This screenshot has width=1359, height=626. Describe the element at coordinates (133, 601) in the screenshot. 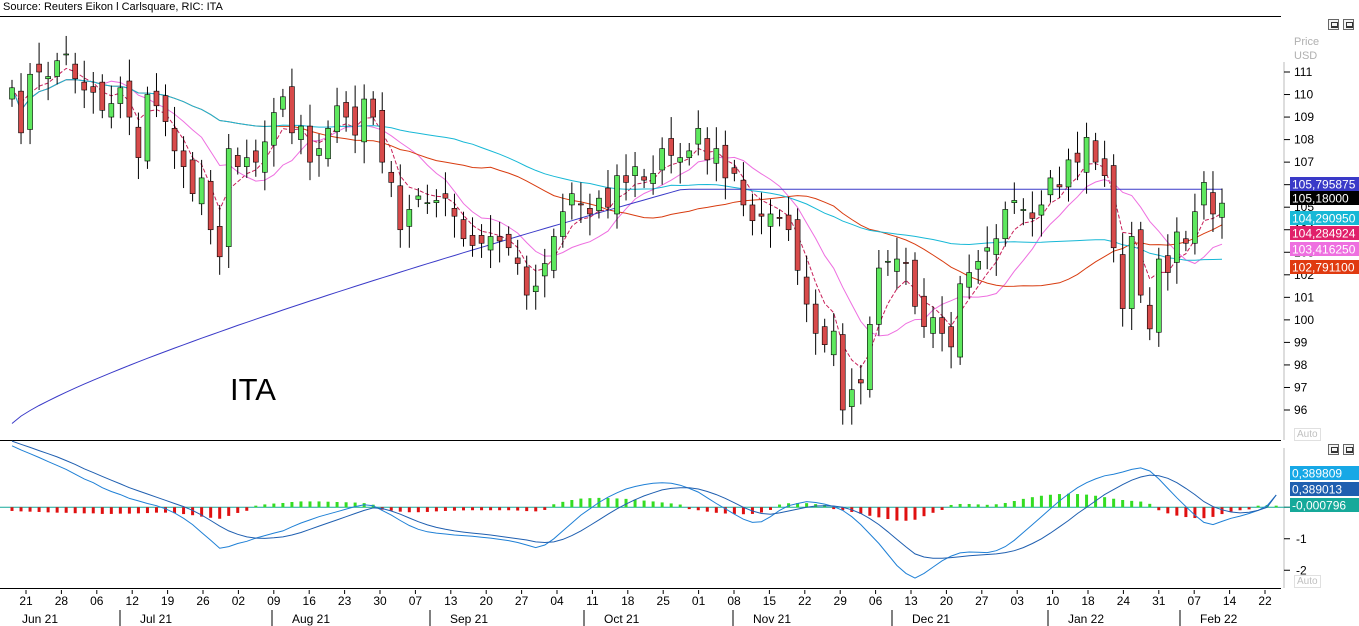

I see `date-tick-label: 12` at that location.